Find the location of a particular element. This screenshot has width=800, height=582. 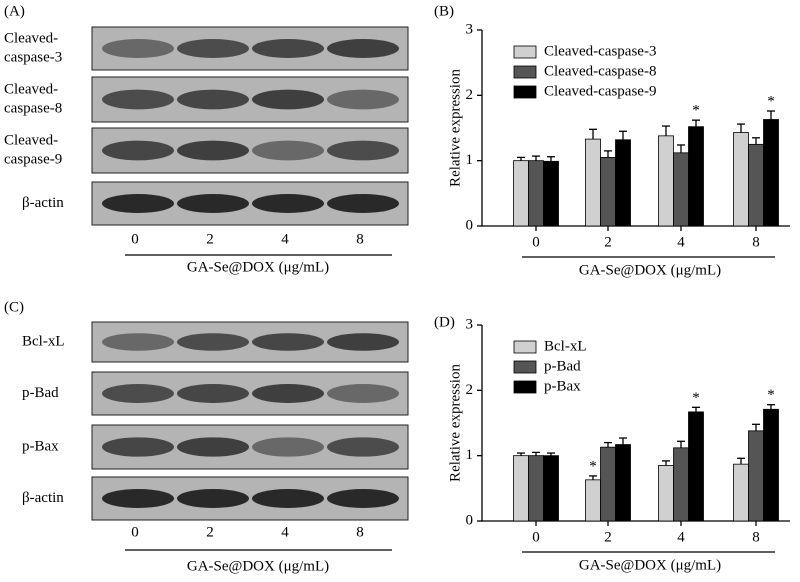

row-label: caspase-3 is located at coordinates (33, 57).